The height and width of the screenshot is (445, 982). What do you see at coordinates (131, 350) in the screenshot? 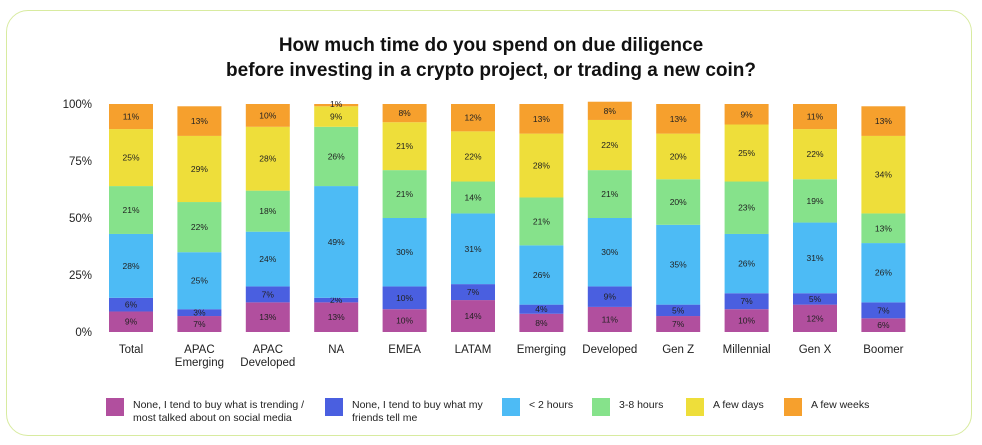
I see `x-category-label: Total` at bounding box center [131, 350].